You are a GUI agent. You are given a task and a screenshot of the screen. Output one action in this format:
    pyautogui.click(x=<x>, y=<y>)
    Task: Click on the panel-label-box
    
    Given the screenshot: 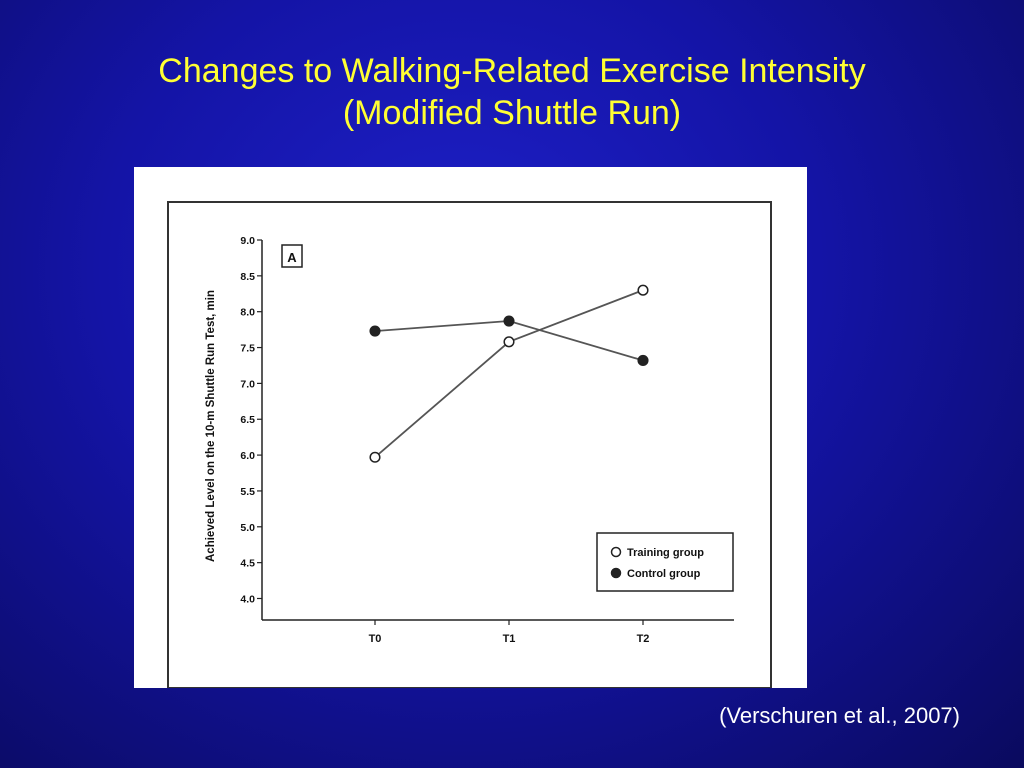 What is the action you would take?
    pyautogui.click(x=292, y=256)
    